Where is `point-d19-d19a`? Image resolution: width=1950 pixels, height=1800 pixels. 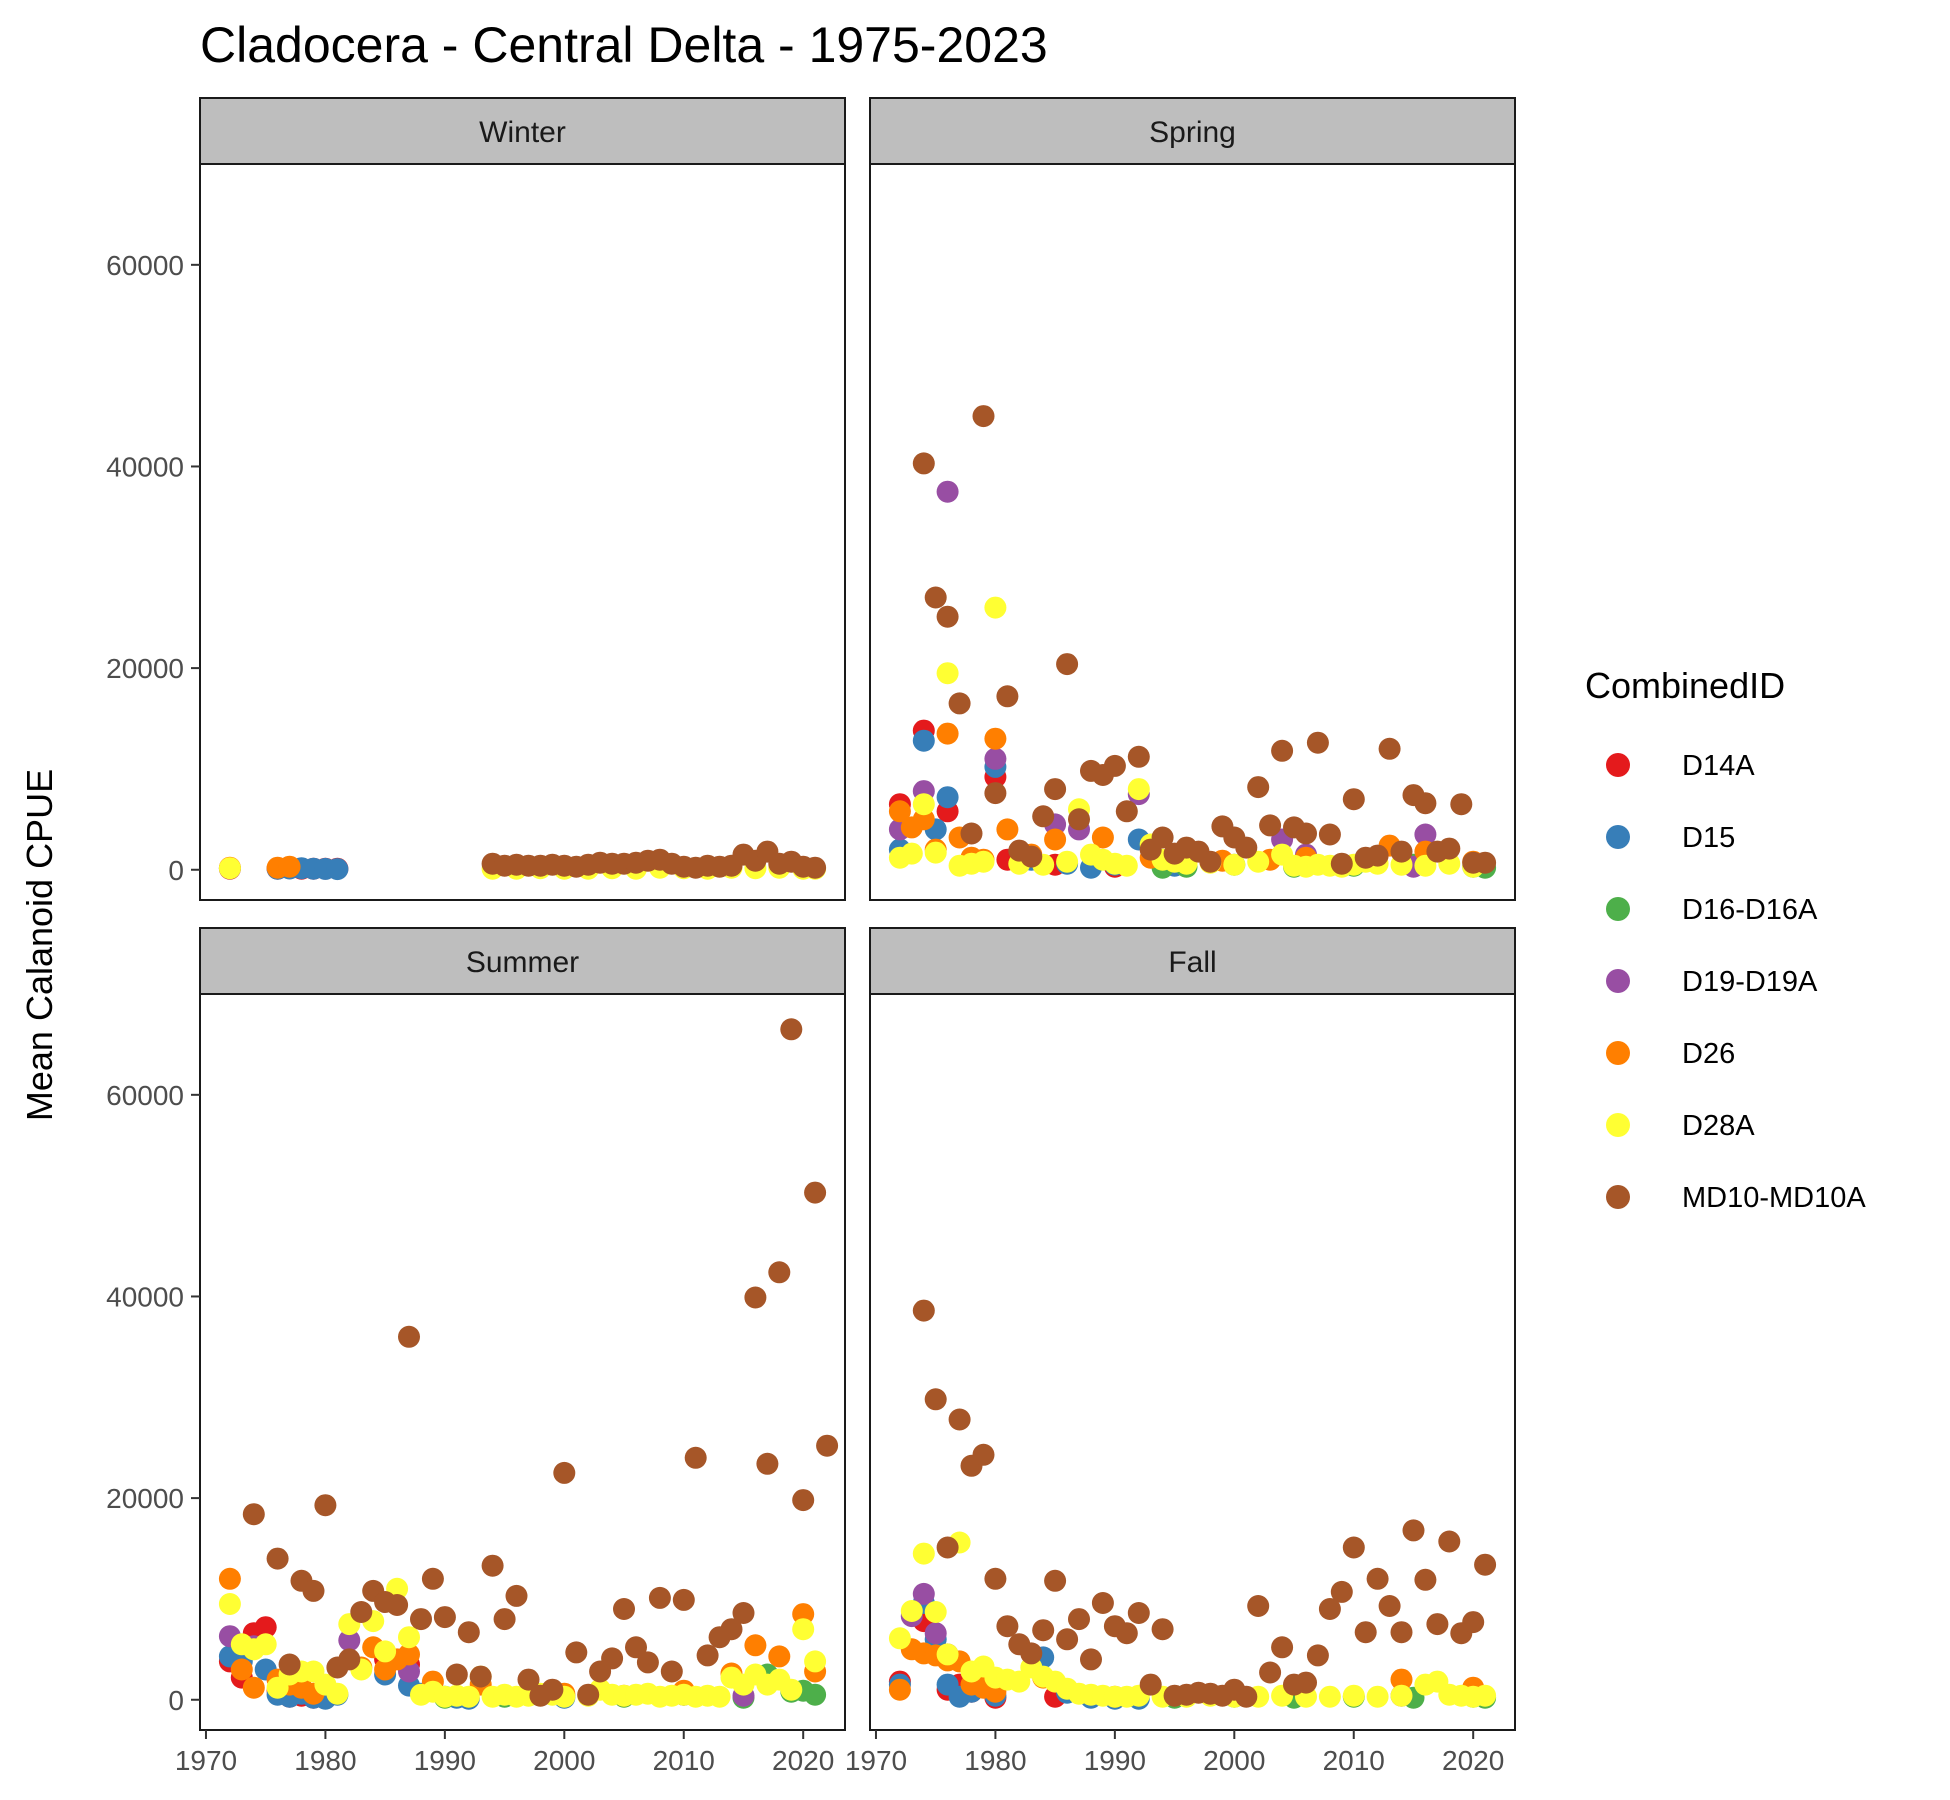
point-d19-d19a is located at coordinates (349, 1640).